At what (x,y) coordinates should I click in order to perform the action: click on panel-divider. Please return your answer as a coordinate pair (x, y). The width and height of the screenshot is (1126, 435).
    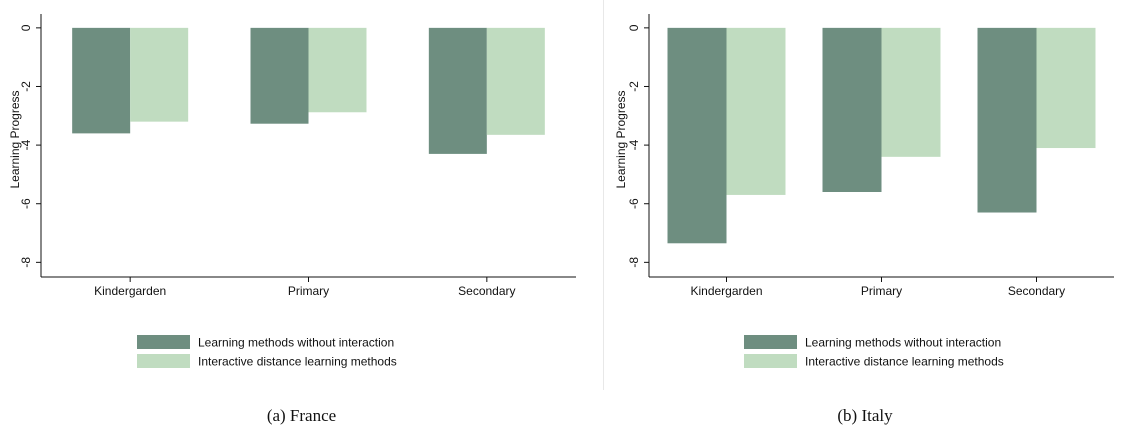
    Looking at the image, I should click on (603, 195).